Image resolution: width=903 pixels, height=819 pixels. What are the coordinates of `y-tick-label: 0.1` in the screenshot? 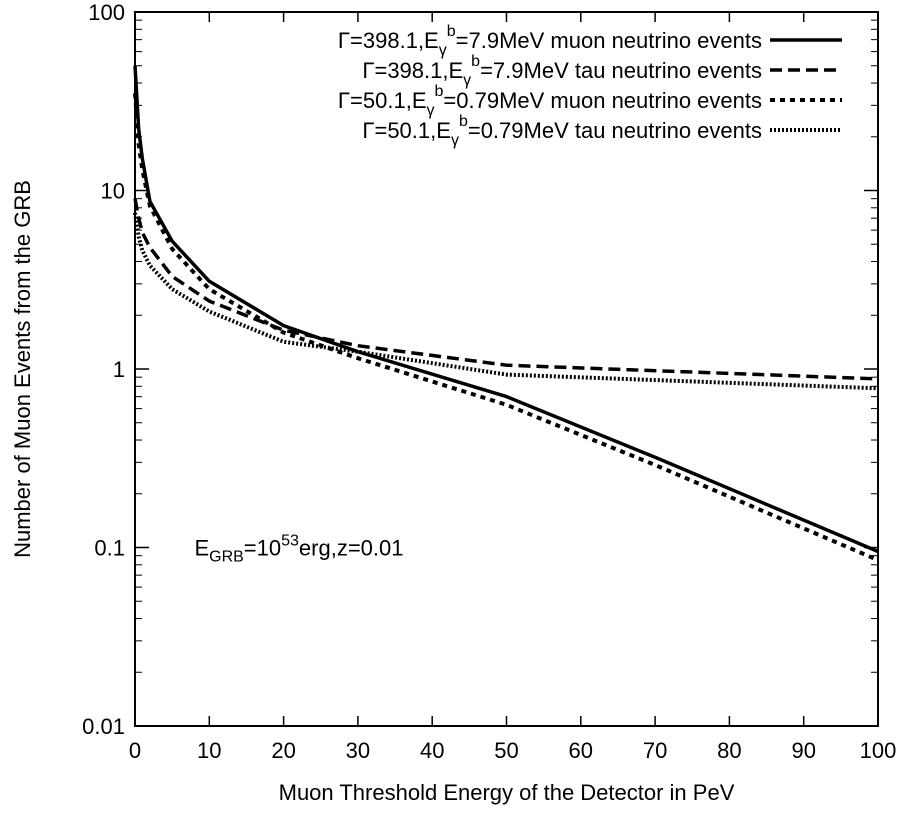 It's located at (109, 548).